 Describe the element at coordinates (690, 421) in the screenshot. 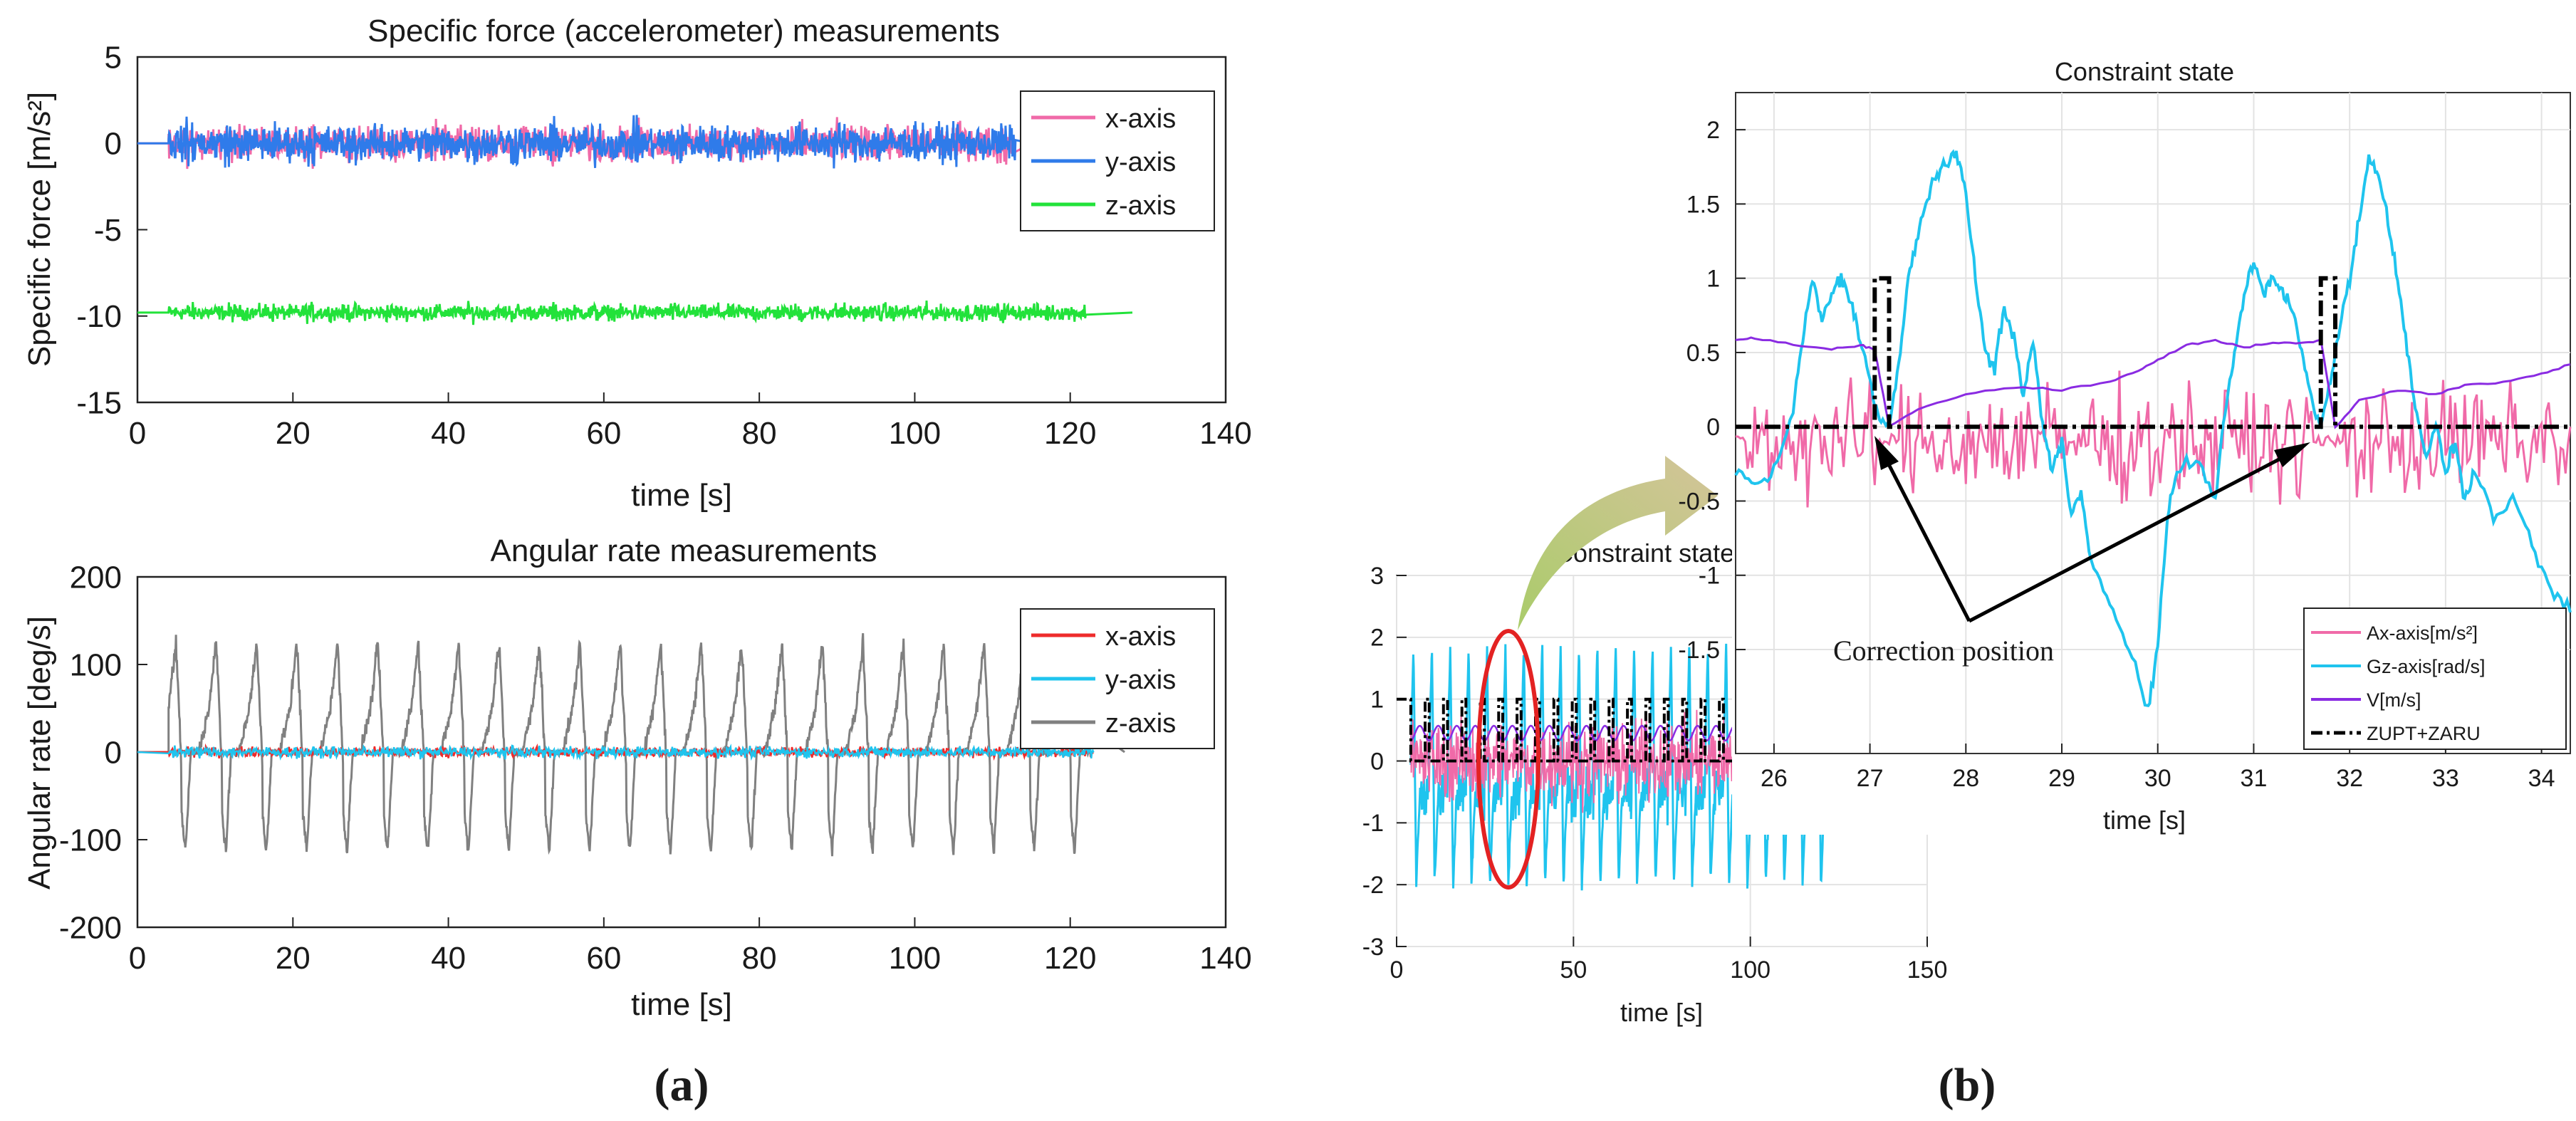

I see `specific-force-x-ticks: 0 20 40 60 80 100 120 140` at that location.